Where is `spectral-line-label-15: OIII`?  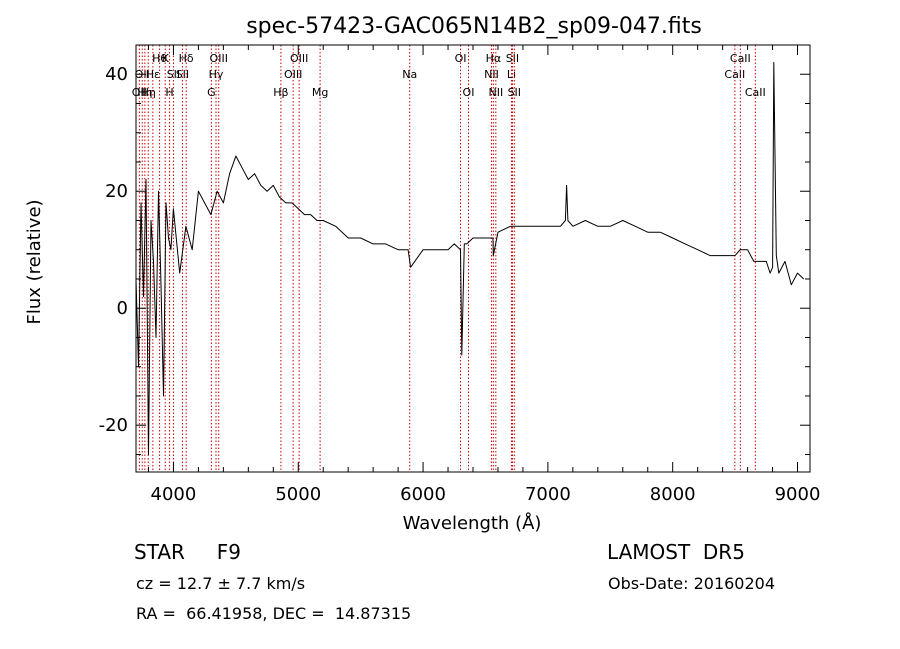 spectral-line-label-15: OIII is located at coordinates (293, 74).